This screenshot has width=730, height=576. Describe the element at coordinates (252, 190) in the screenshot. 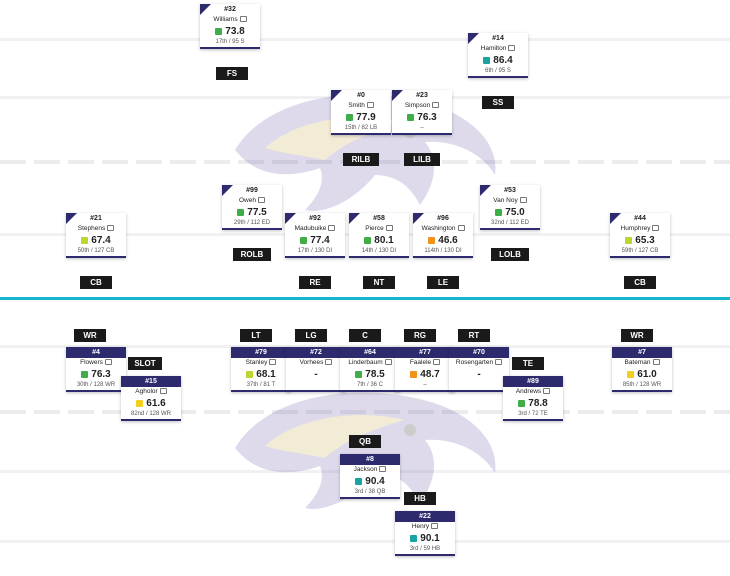

I see `jersey-number: #99` at that location.